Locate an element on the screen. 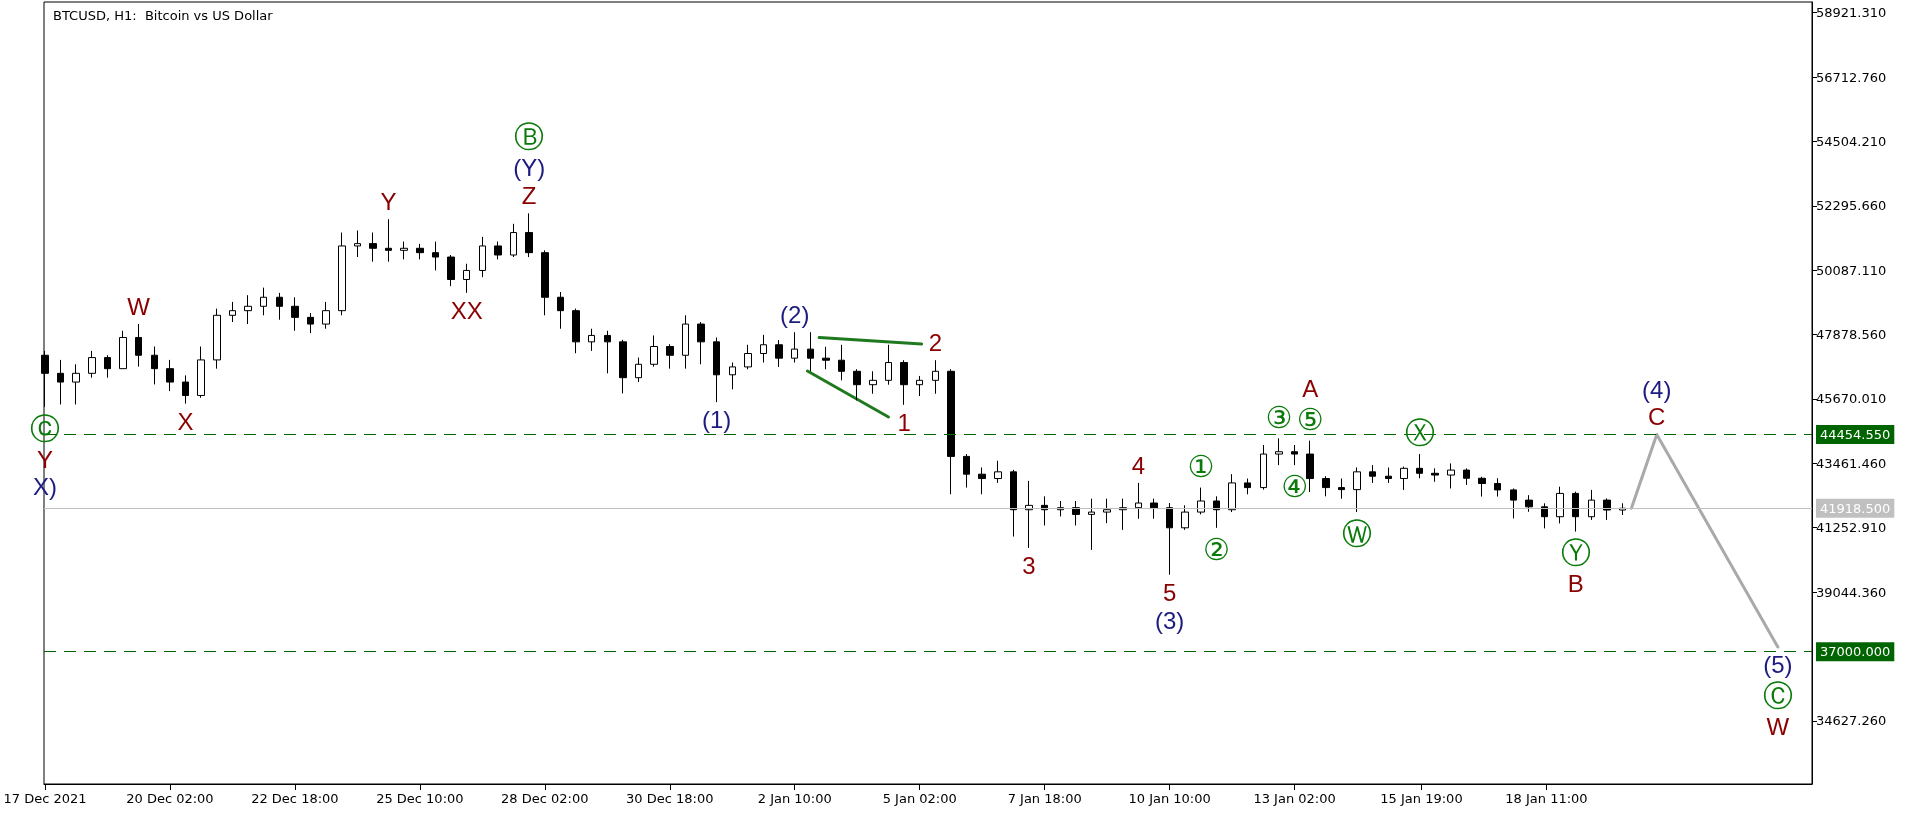  annotation: X is located at coordinates (185, 421).